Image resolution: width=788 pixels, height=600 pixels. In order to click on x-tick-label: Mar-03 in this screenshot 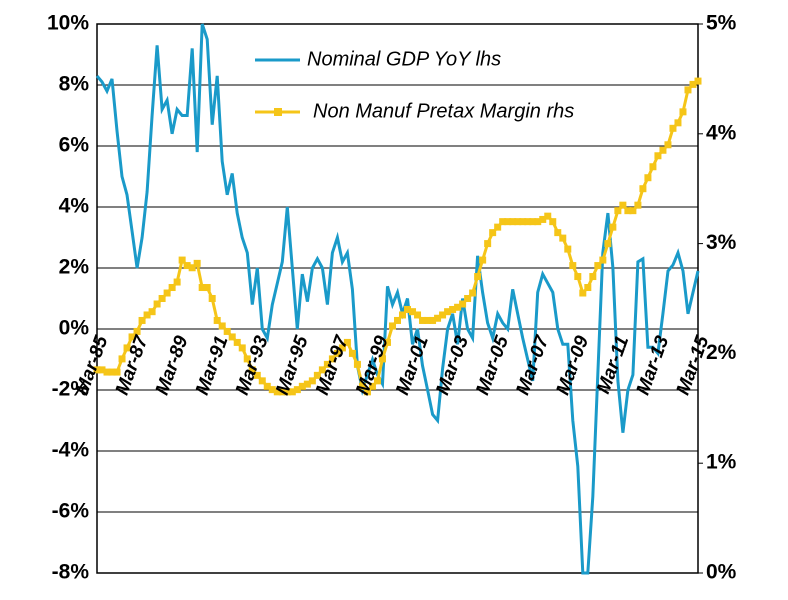, I will do `click(452, 365)`.